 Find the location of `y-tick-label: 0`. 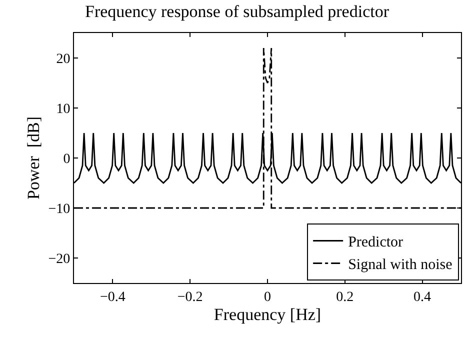

y-tick-label: 0 is located at coordinates (66, 159).